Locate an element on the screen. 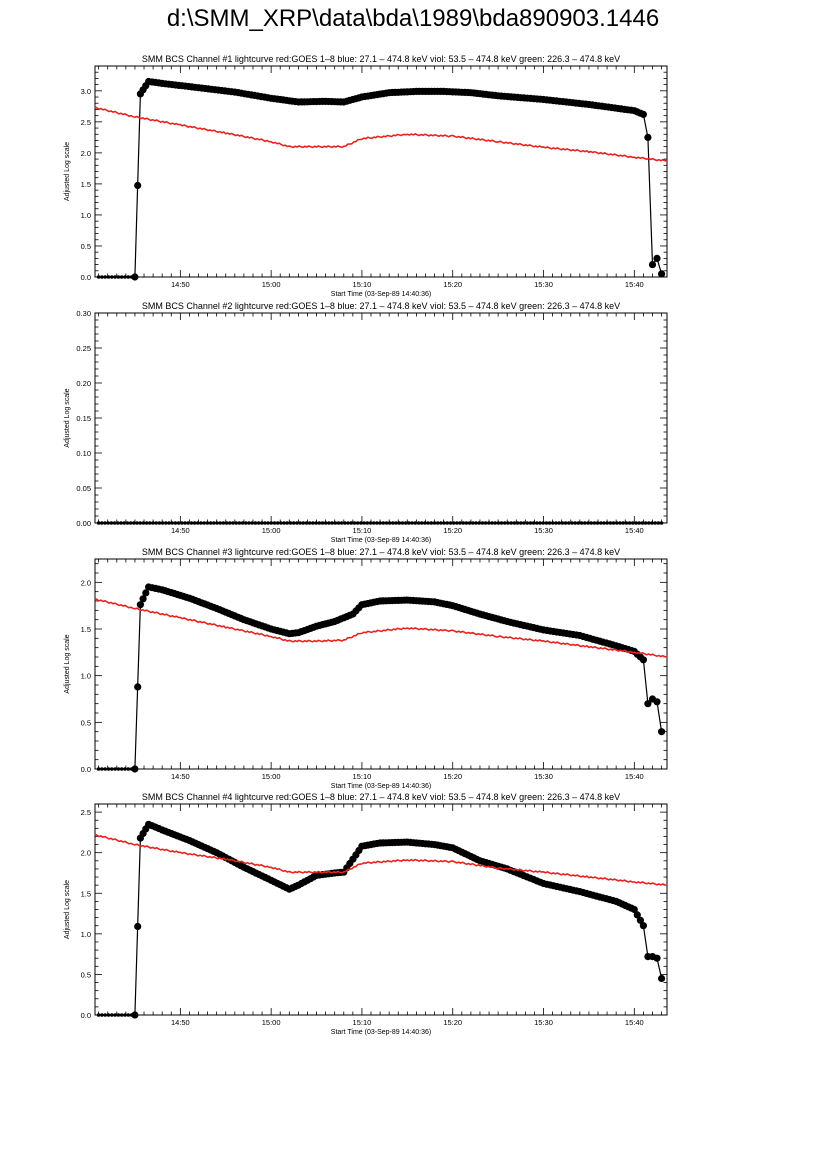  x-tick-label: 15:00 is located at coordinates (271, 1022).